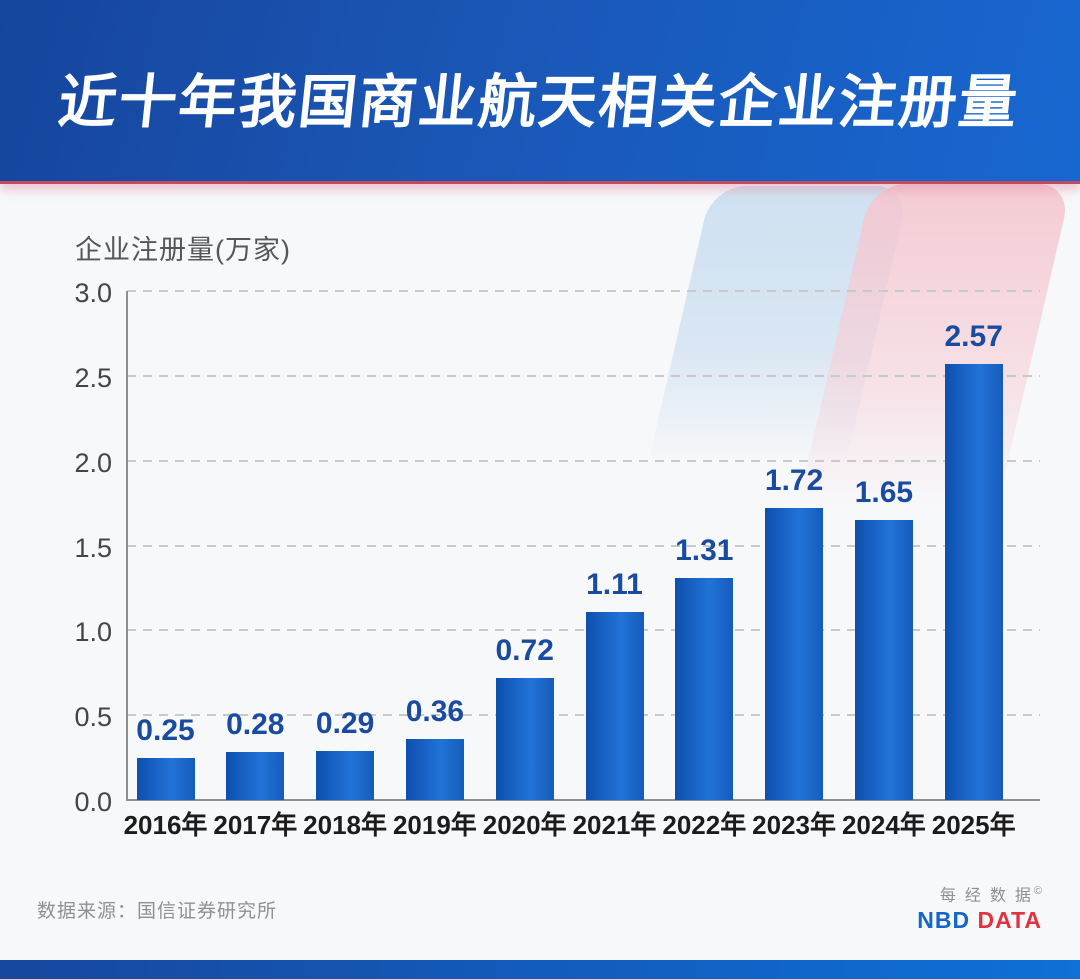 This screenshot has width=1080, height=979. I want to click on x-tick-label-2018年: 2018年, so click(345, 825).